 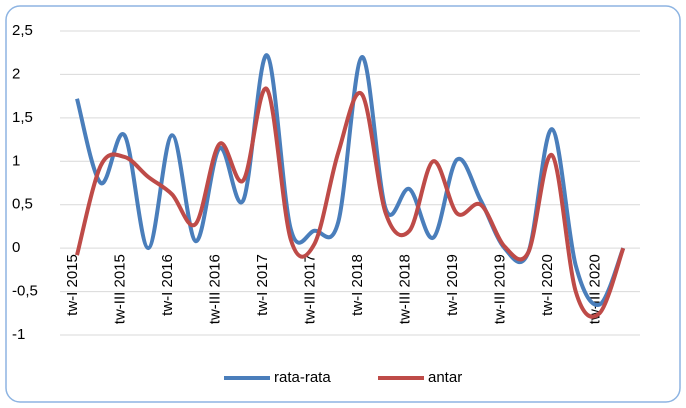 What do you see at coordinates (547, 285) in the screenshot?
I see `x-tick-label: tw-I 2020` at bounding box center [547, 285].